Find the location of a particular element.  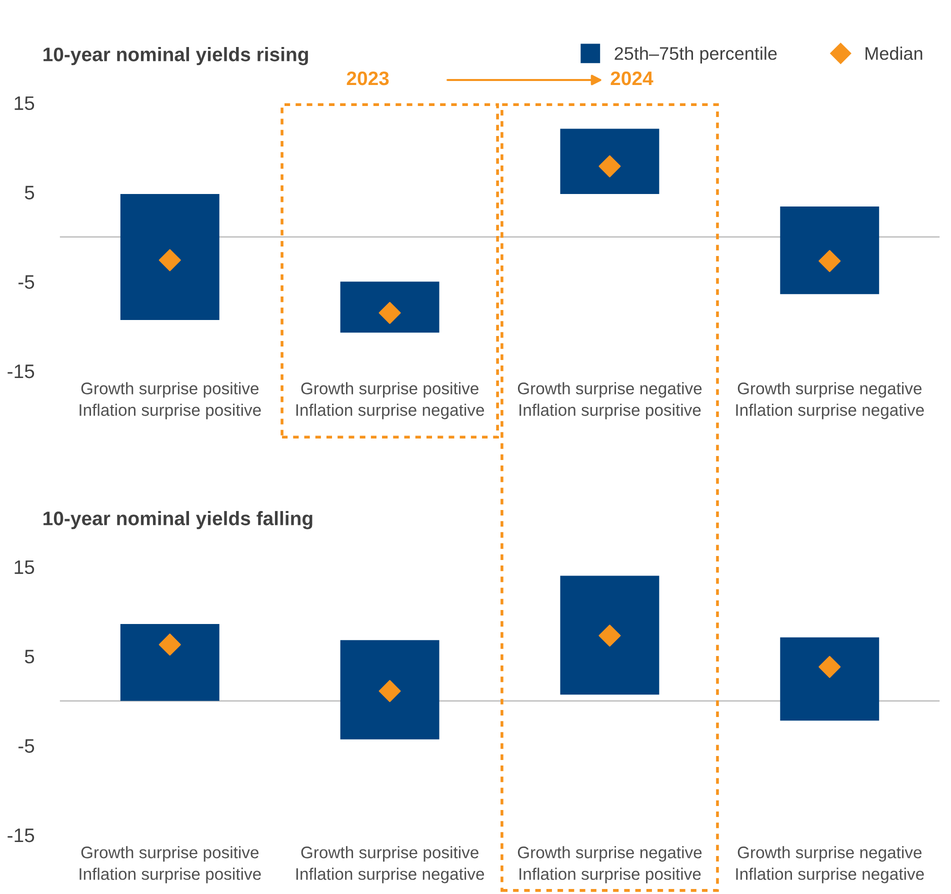

text: 2023 is located at coordinates (367, 78).